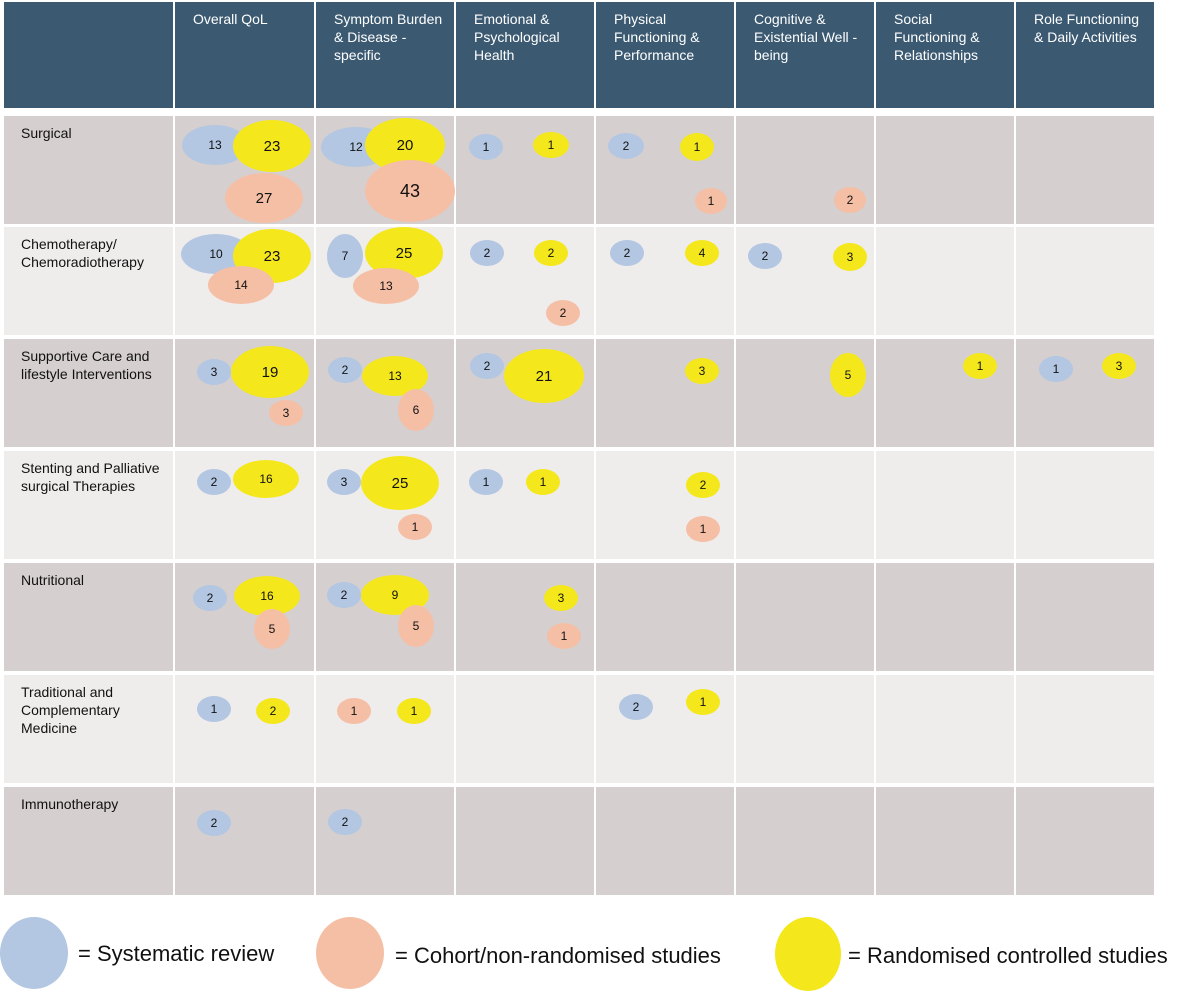 This screenshot has width=1200, height=994. I want to click on column-header: Role Functioning & Daily Activities, so click(1085, 55).